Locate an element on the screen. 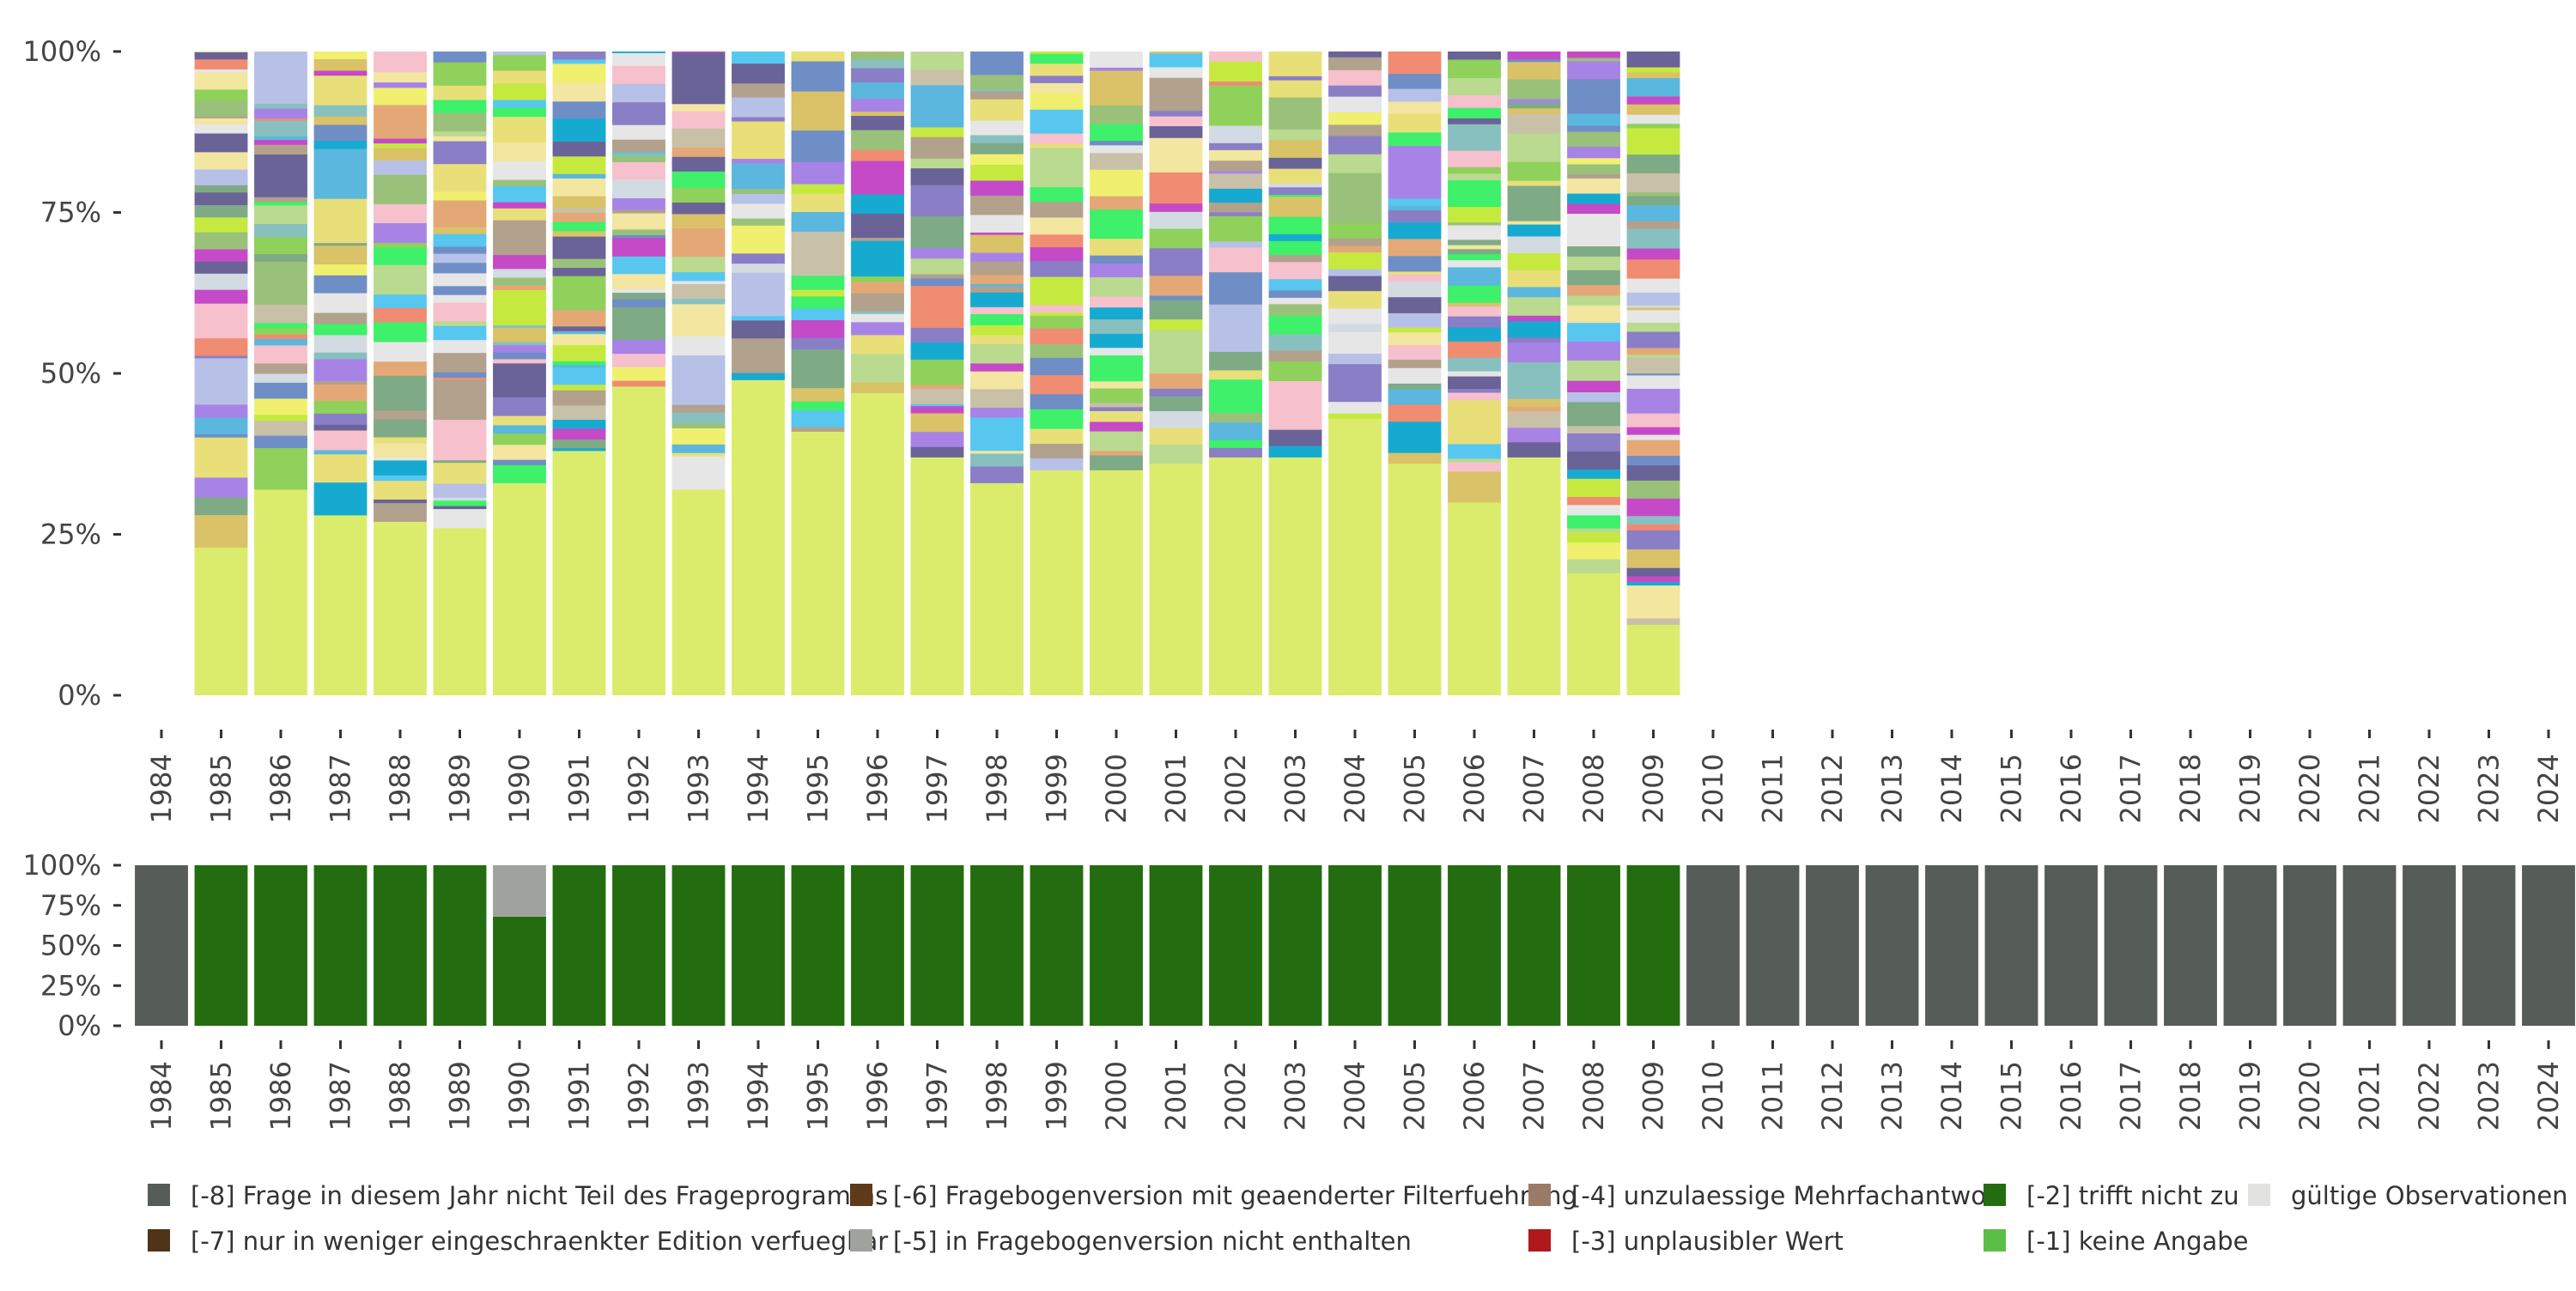 Image resolution: width=2576 pixels, height=1291 pixels. x-tick-label: 2021 is located at coordinates (2370, 1096).